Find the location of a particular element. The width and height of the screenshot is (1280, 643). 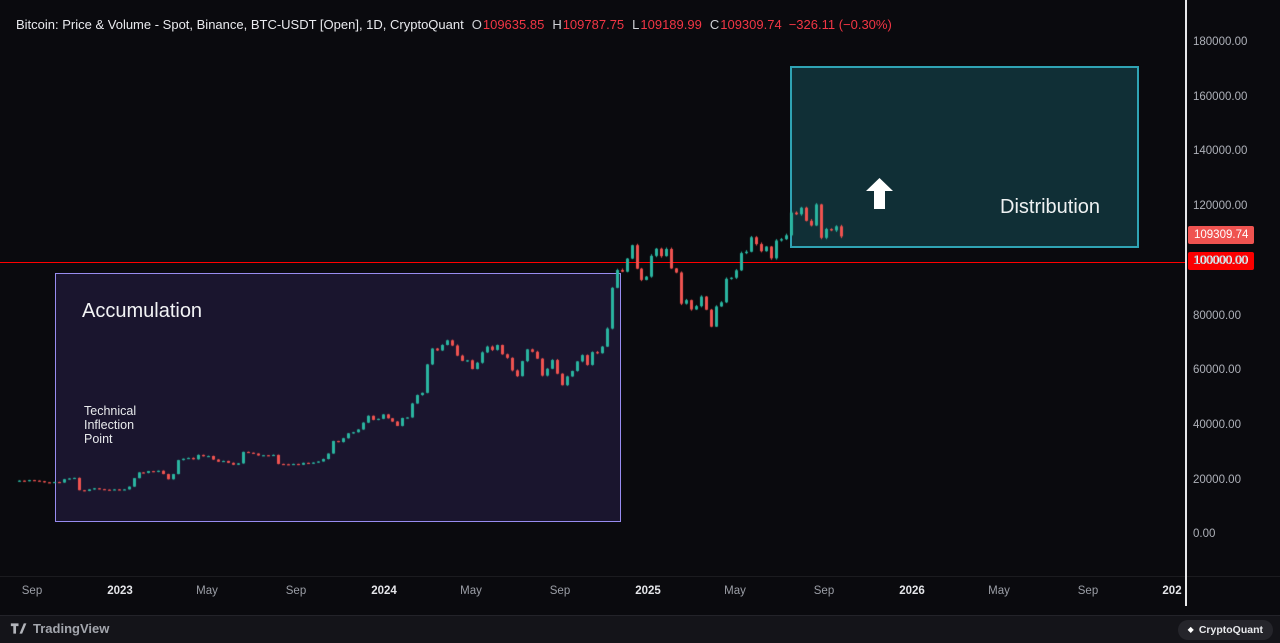

price-tick: 160000.00 is located at coordinates (1220, 96).